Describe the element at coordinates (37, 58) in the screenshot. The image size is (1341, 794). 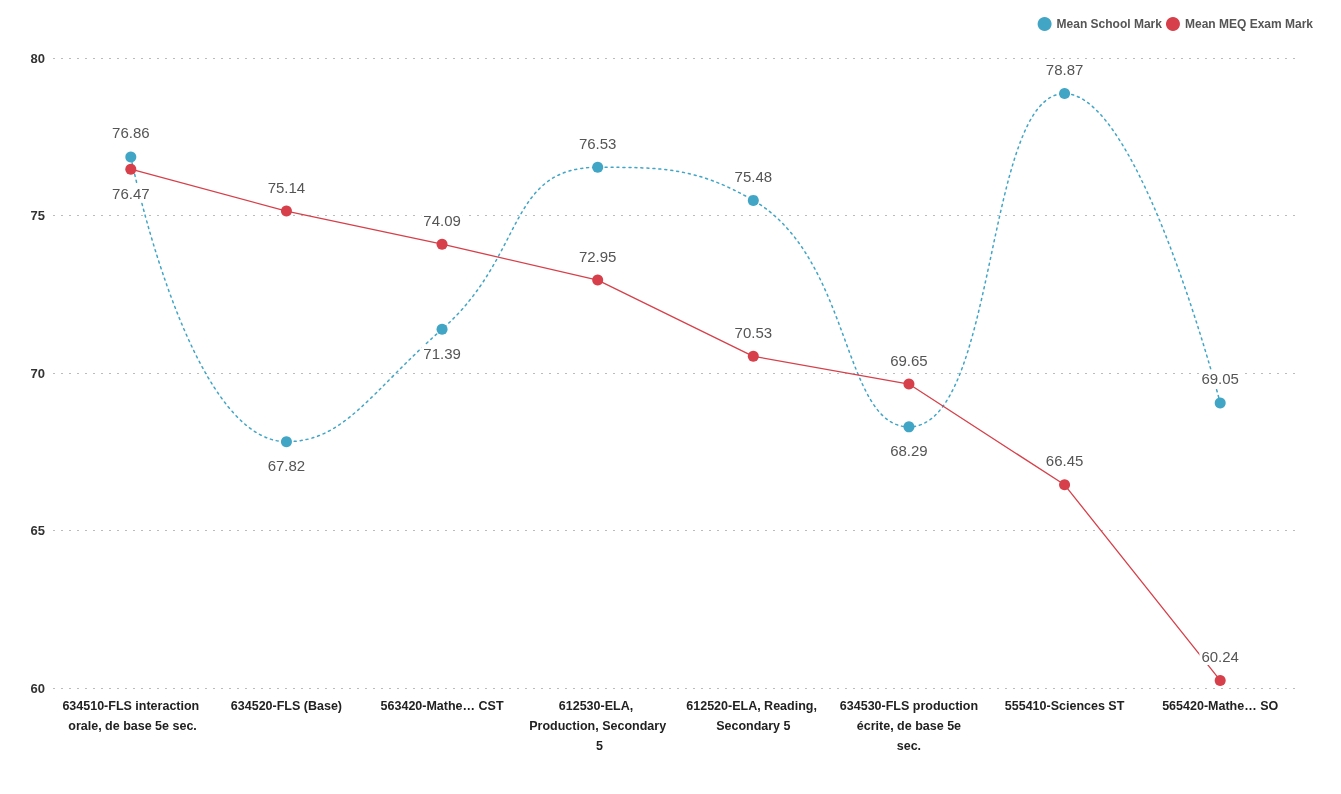
I see `y-tick-label: 80` at that location.